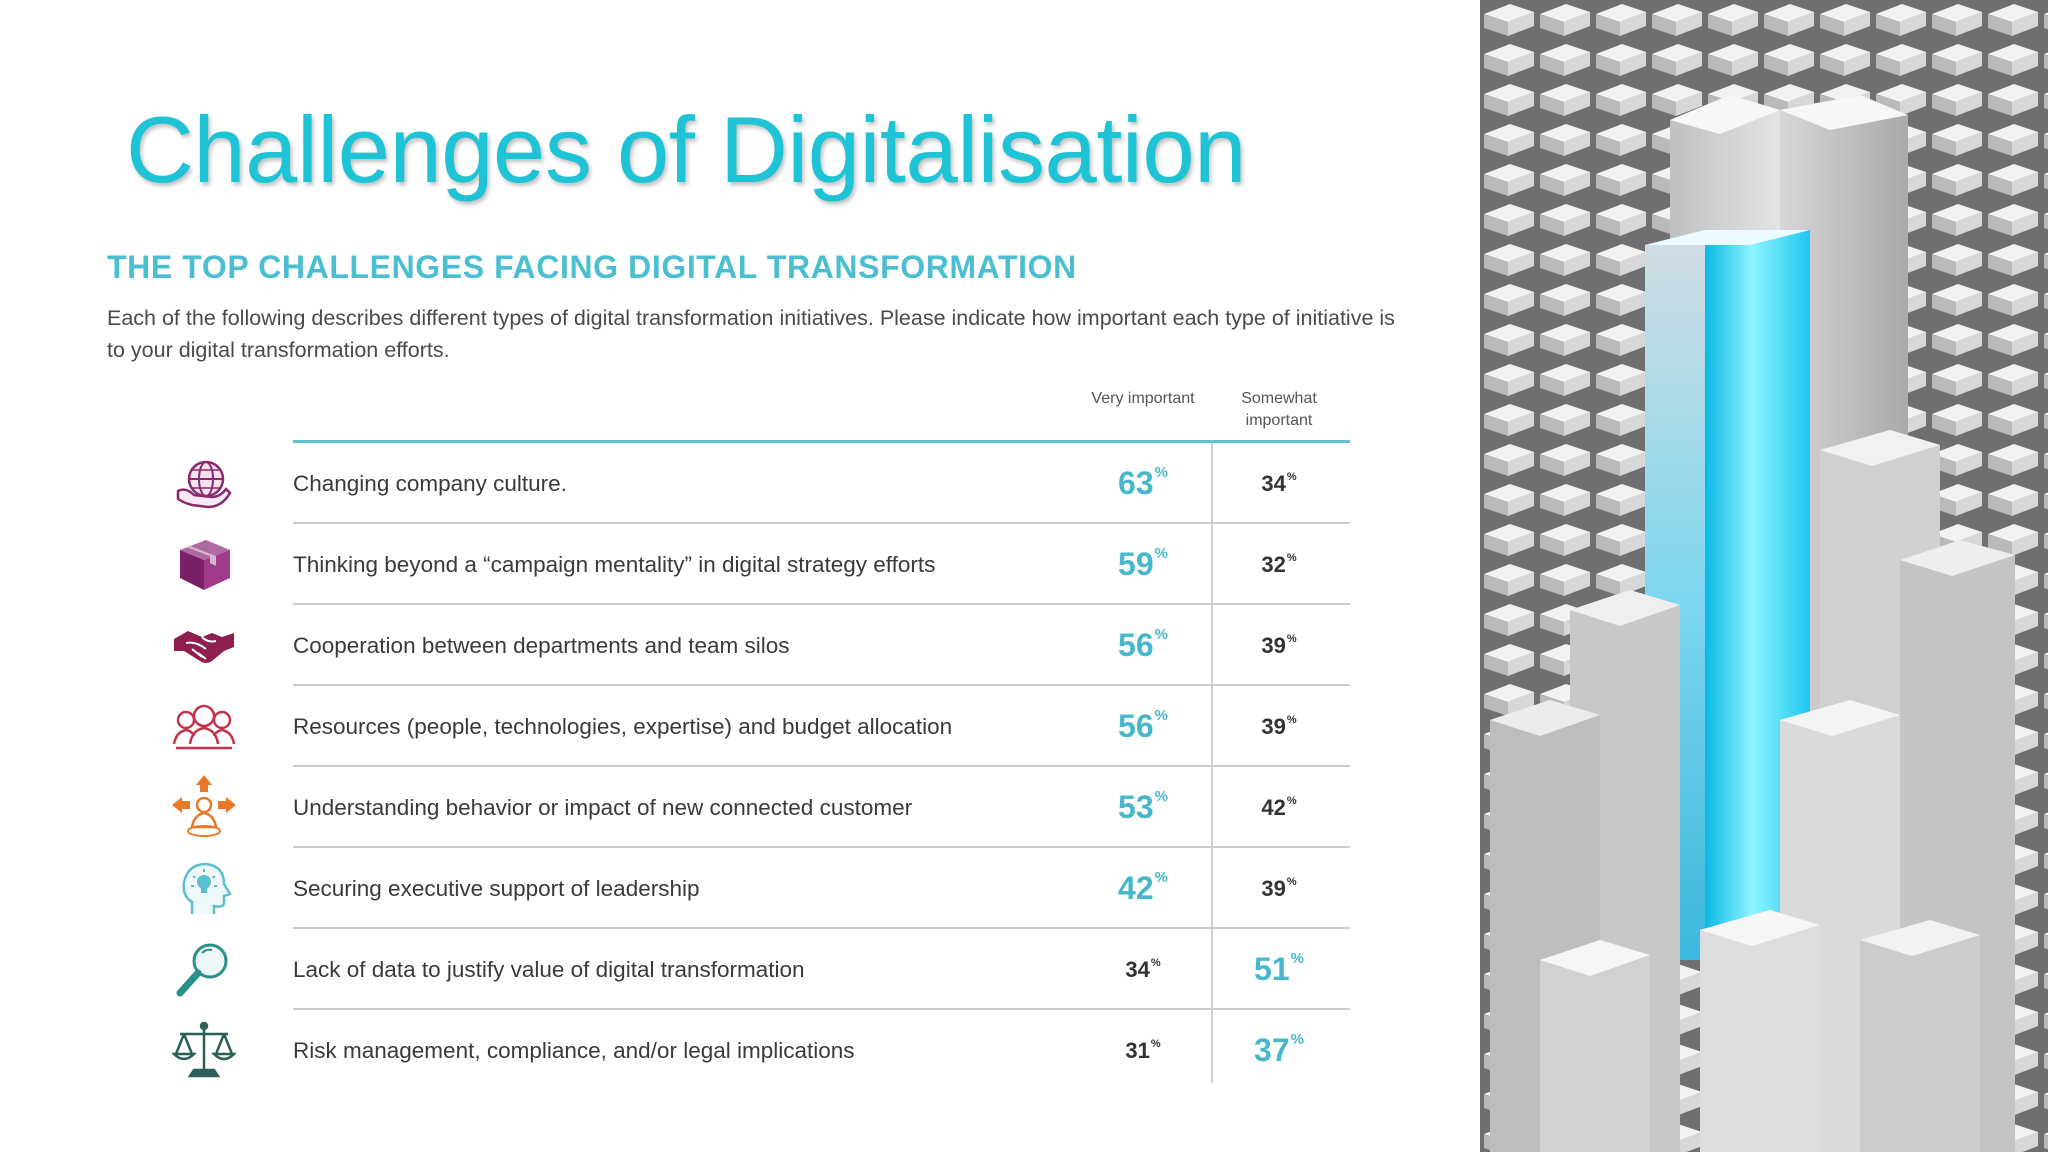 The width and height of the screenshot is (2048, 1152). What do you see at coordinates (204, 645) in the screenshot?
I see `handshake-icon` at bounding box center [204, 645].